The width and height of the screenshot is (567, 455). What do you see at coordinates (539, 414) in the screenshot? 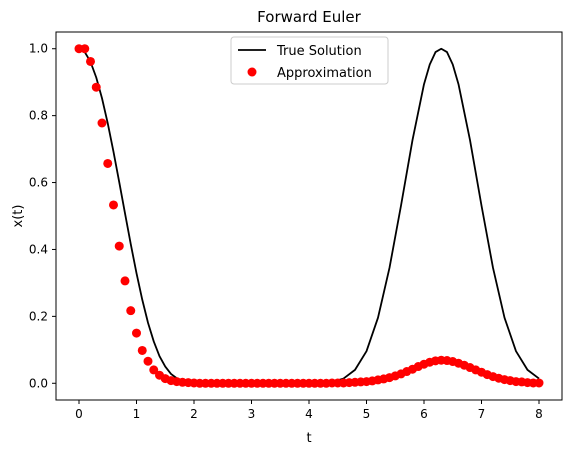
I see `x-tick-label: 8` at bounding box center [539, 414].